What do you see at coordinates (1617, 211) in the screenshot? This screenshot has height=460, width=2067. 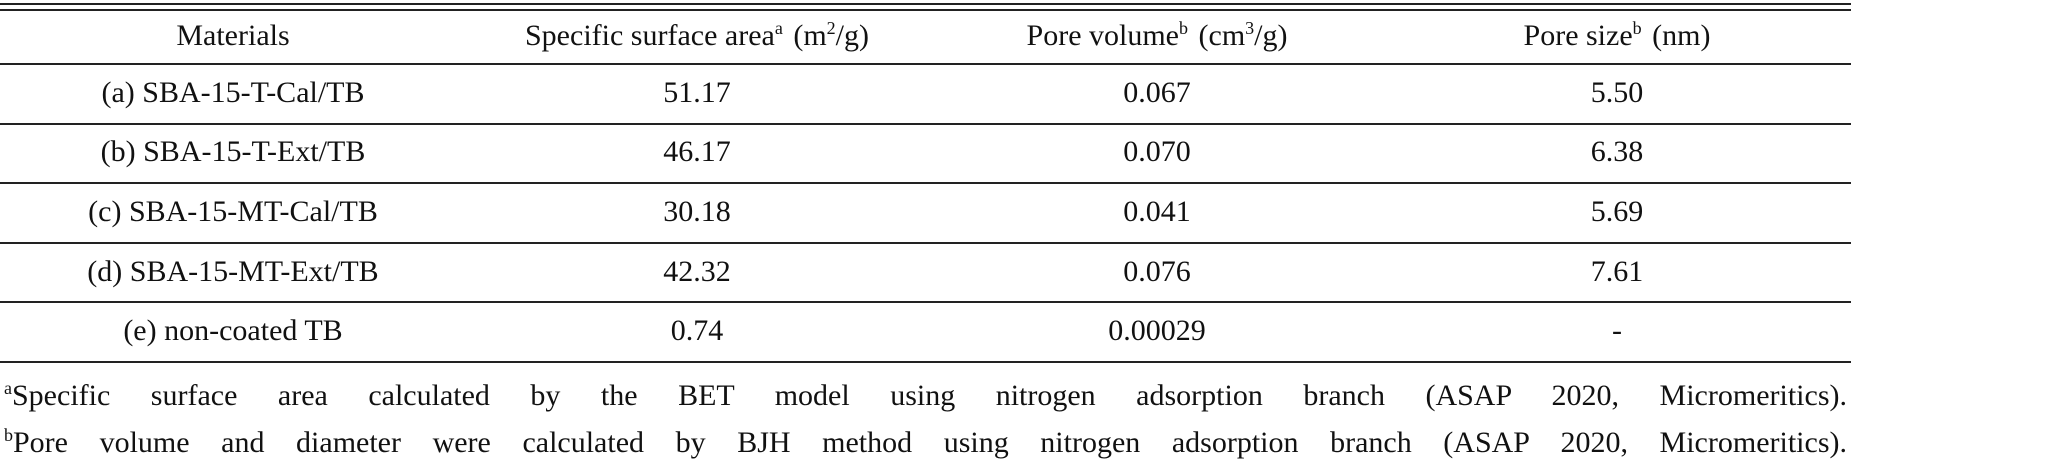 I see `value-cell: 5.69` at bounding box center [1617, 211].